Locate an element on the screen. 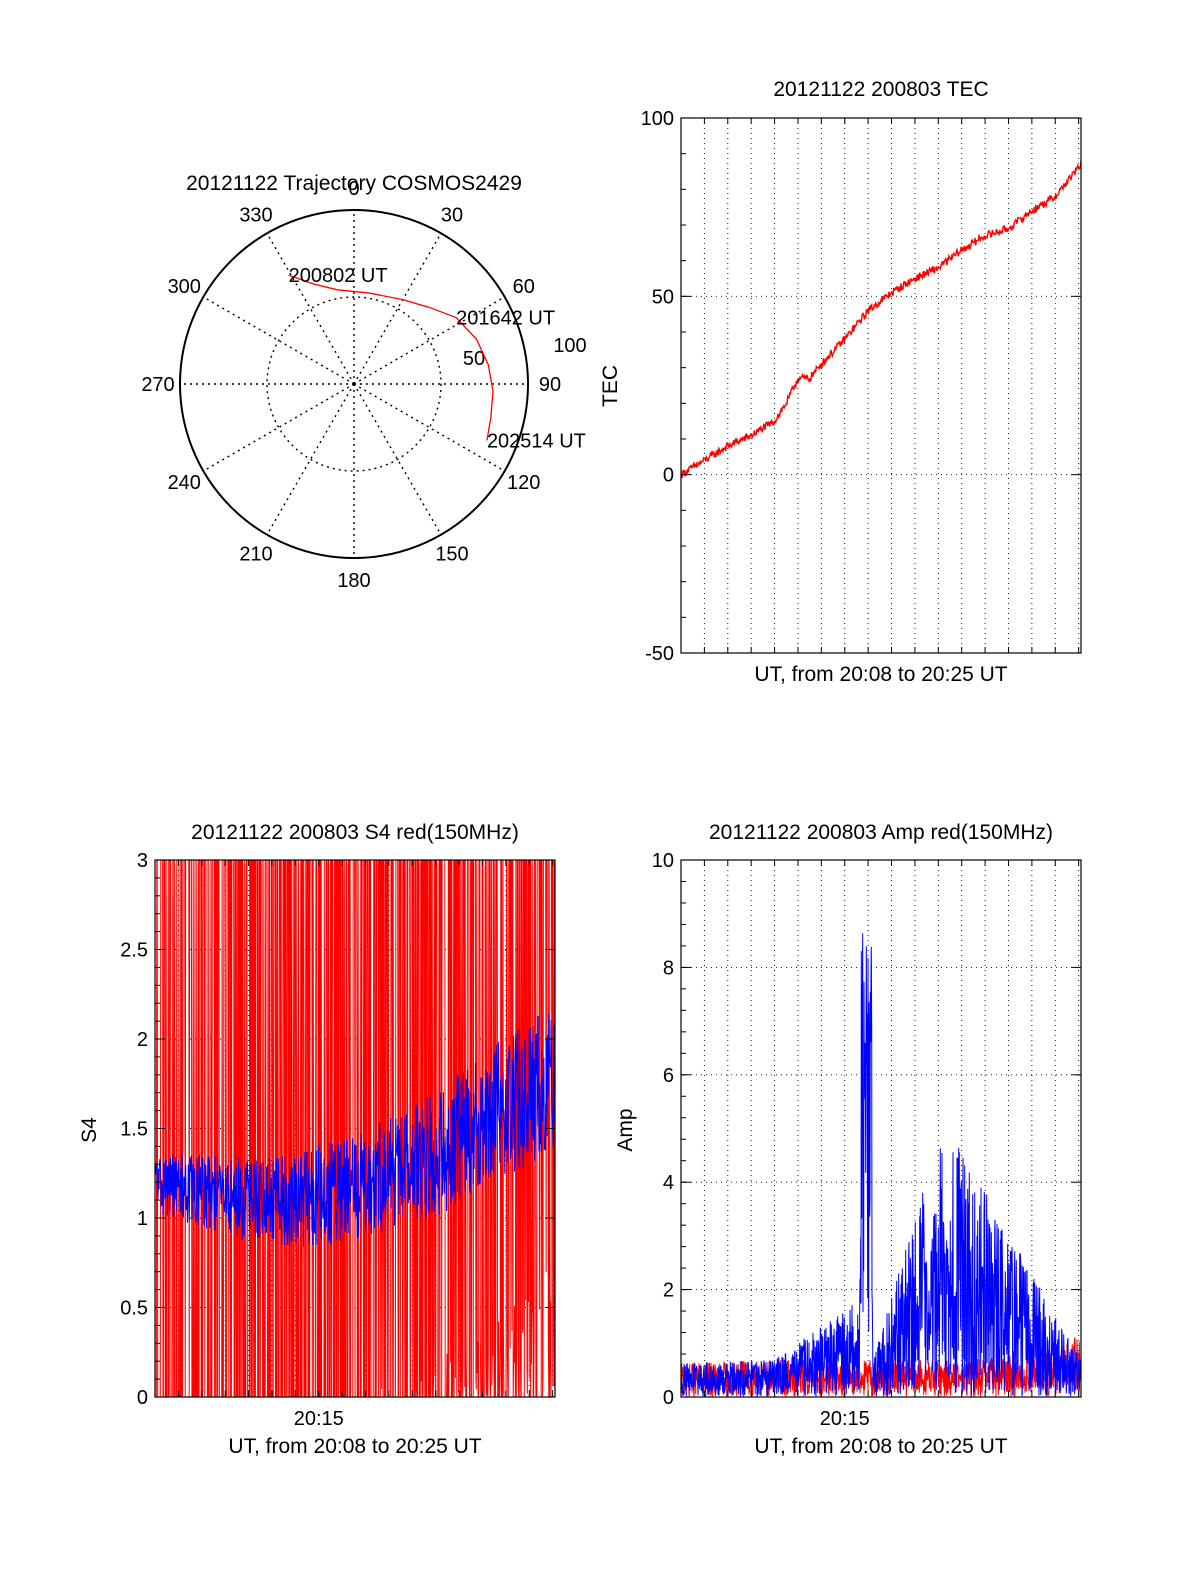 The width and height of the screenshot is (1200, 1575). s4-ylabel: S4 is located at coordinates (89, 1130).